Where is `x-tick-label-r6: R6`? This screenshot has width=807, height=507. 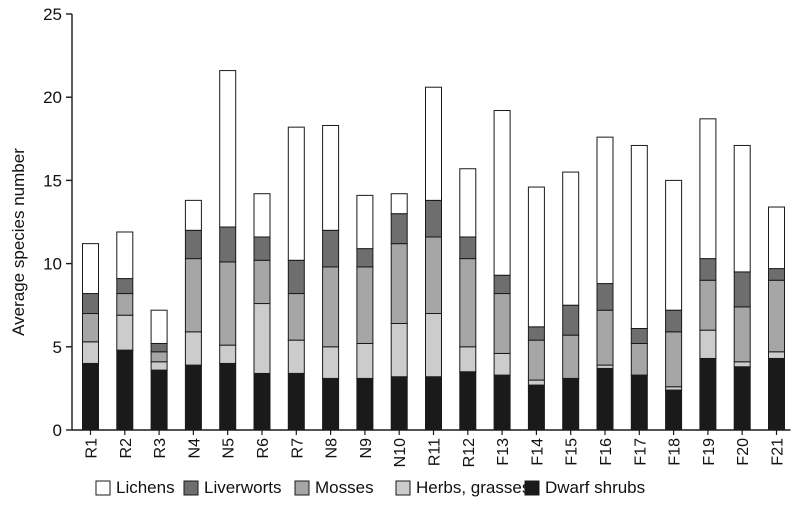 x-tick-label-r6: R6 is located at coordinates (263, 448).